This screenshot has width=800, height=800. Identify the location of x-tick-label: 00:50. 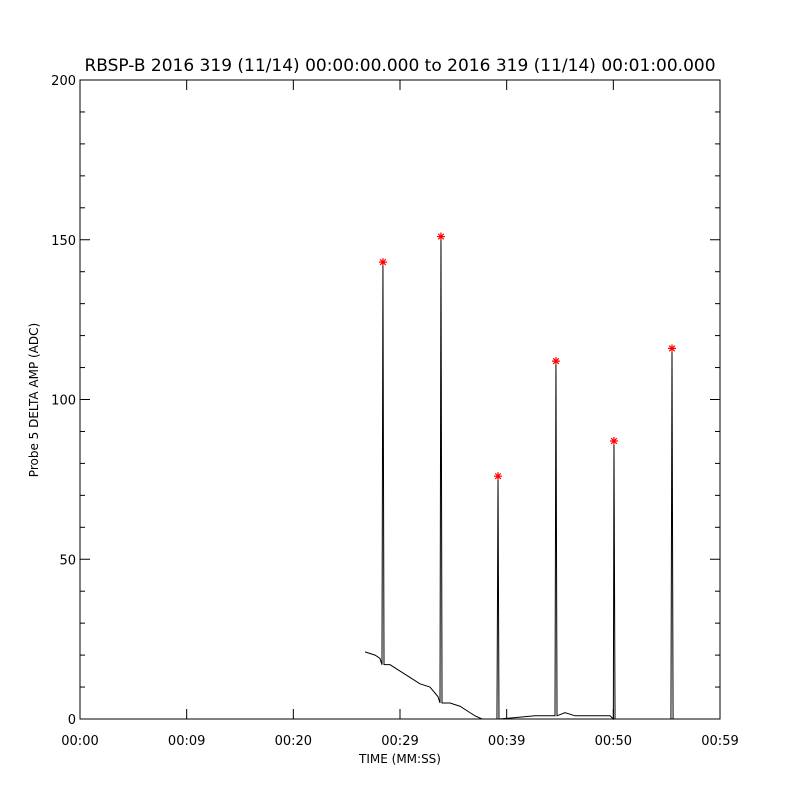
(613, 741).